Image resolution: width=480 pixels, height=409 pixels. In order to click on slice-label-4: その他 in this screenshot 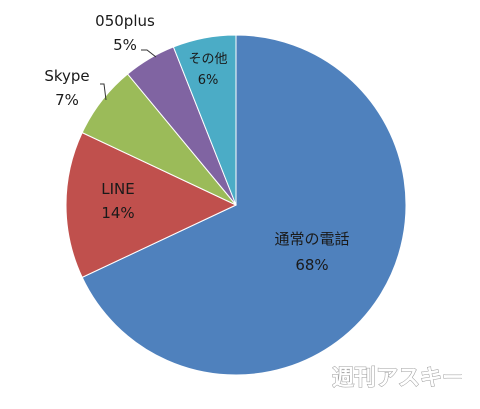, I will do `click(207, 59)`.